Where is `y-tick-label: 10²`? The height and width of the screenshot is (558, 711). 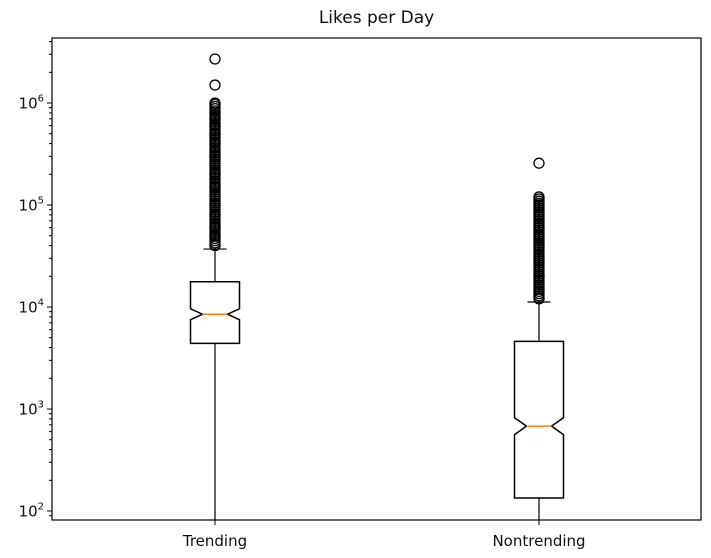 y-tick-label: 10² is located at coordinates (31, 511).